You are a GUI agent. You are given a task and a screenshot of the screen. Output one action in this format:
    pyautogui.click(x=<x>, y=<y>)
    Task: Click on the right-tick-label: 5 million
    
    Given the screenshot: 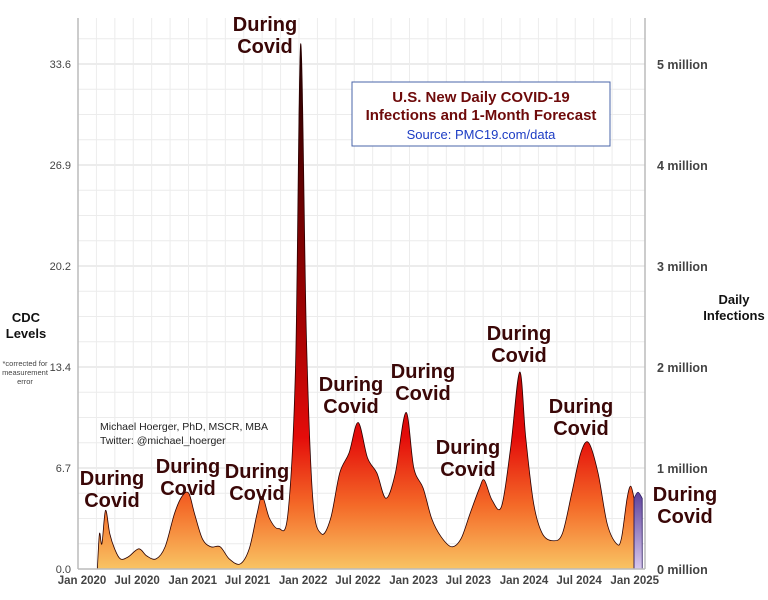 What is the action you would take?
    pyautogui.click(x=682, y=65)
    